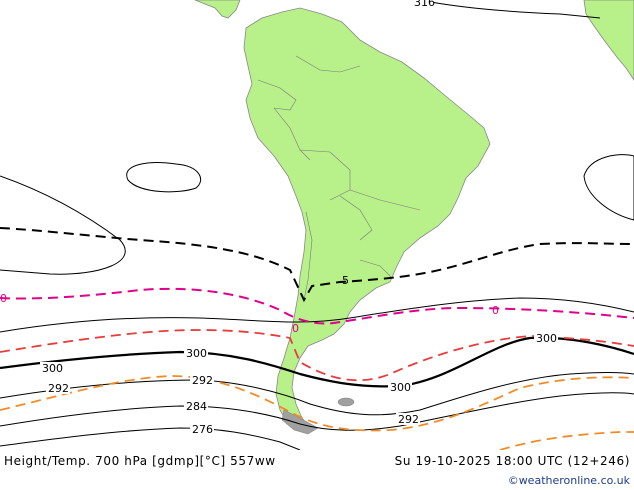  Describe the element at coordinates (277, 95) in the screenshot. I see `border-colombia` at that location.